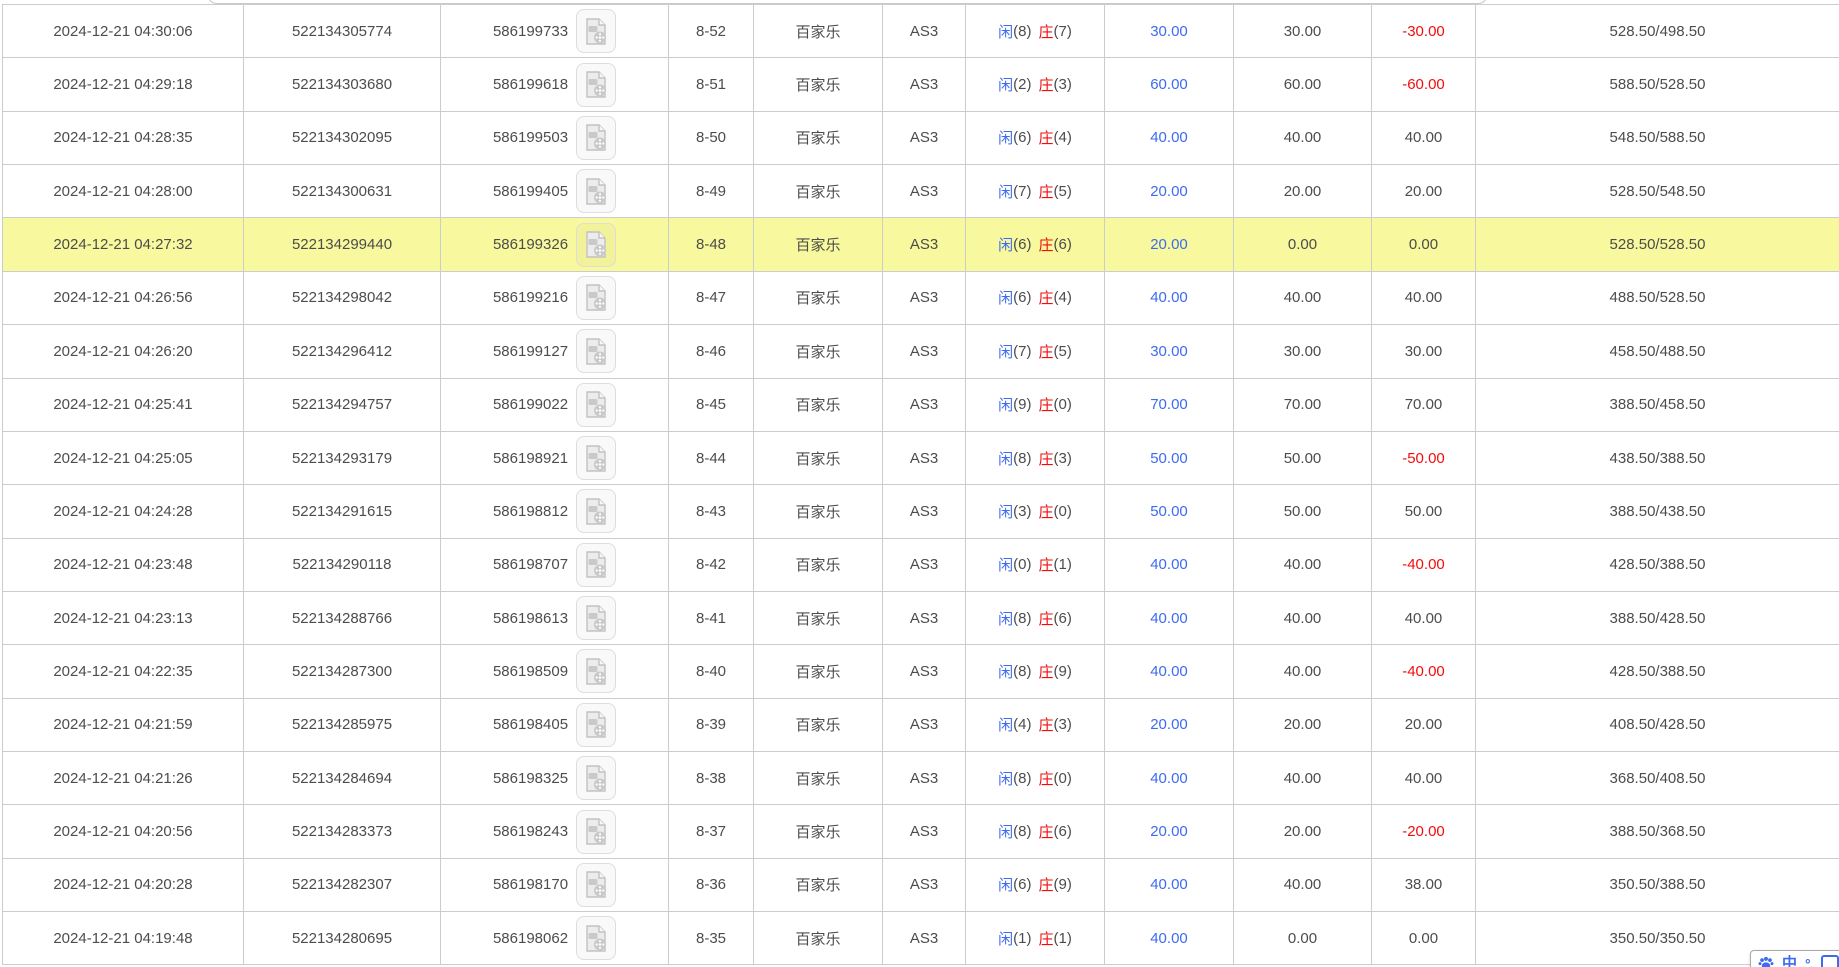 This screenshot has width=1839, height=967. I want to click on ime-toolbar: 中 °,, so click(1794, 958).